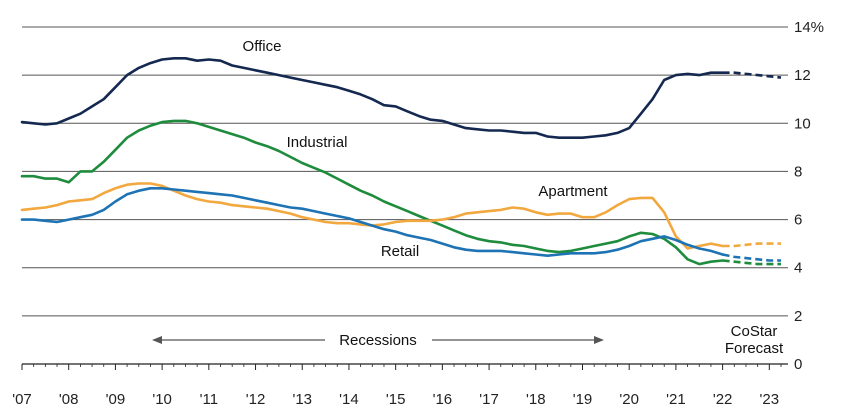 This screenshot has width=850, height=419. Describe the element at coordinates (798, 171) in the screenshot. I see `y-tick-label: 8` at that location.